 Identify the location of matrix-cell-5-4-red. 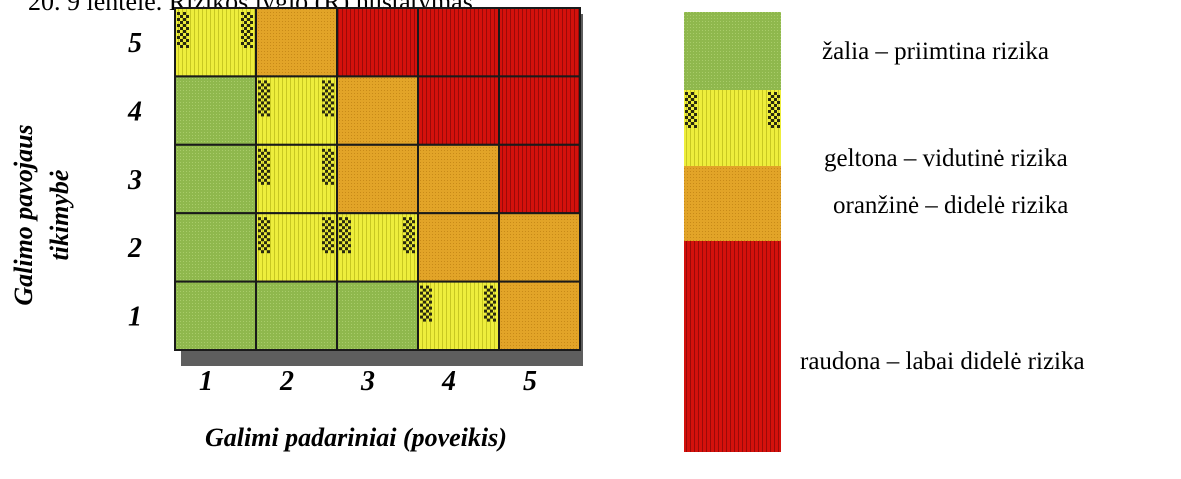
(458, 42).